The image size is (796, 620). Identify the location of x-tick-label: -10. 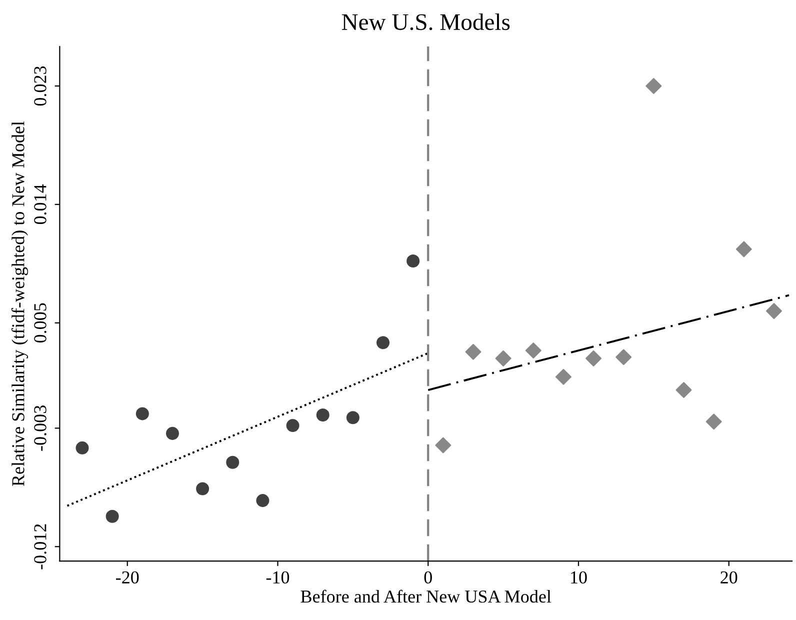
(278, 577).